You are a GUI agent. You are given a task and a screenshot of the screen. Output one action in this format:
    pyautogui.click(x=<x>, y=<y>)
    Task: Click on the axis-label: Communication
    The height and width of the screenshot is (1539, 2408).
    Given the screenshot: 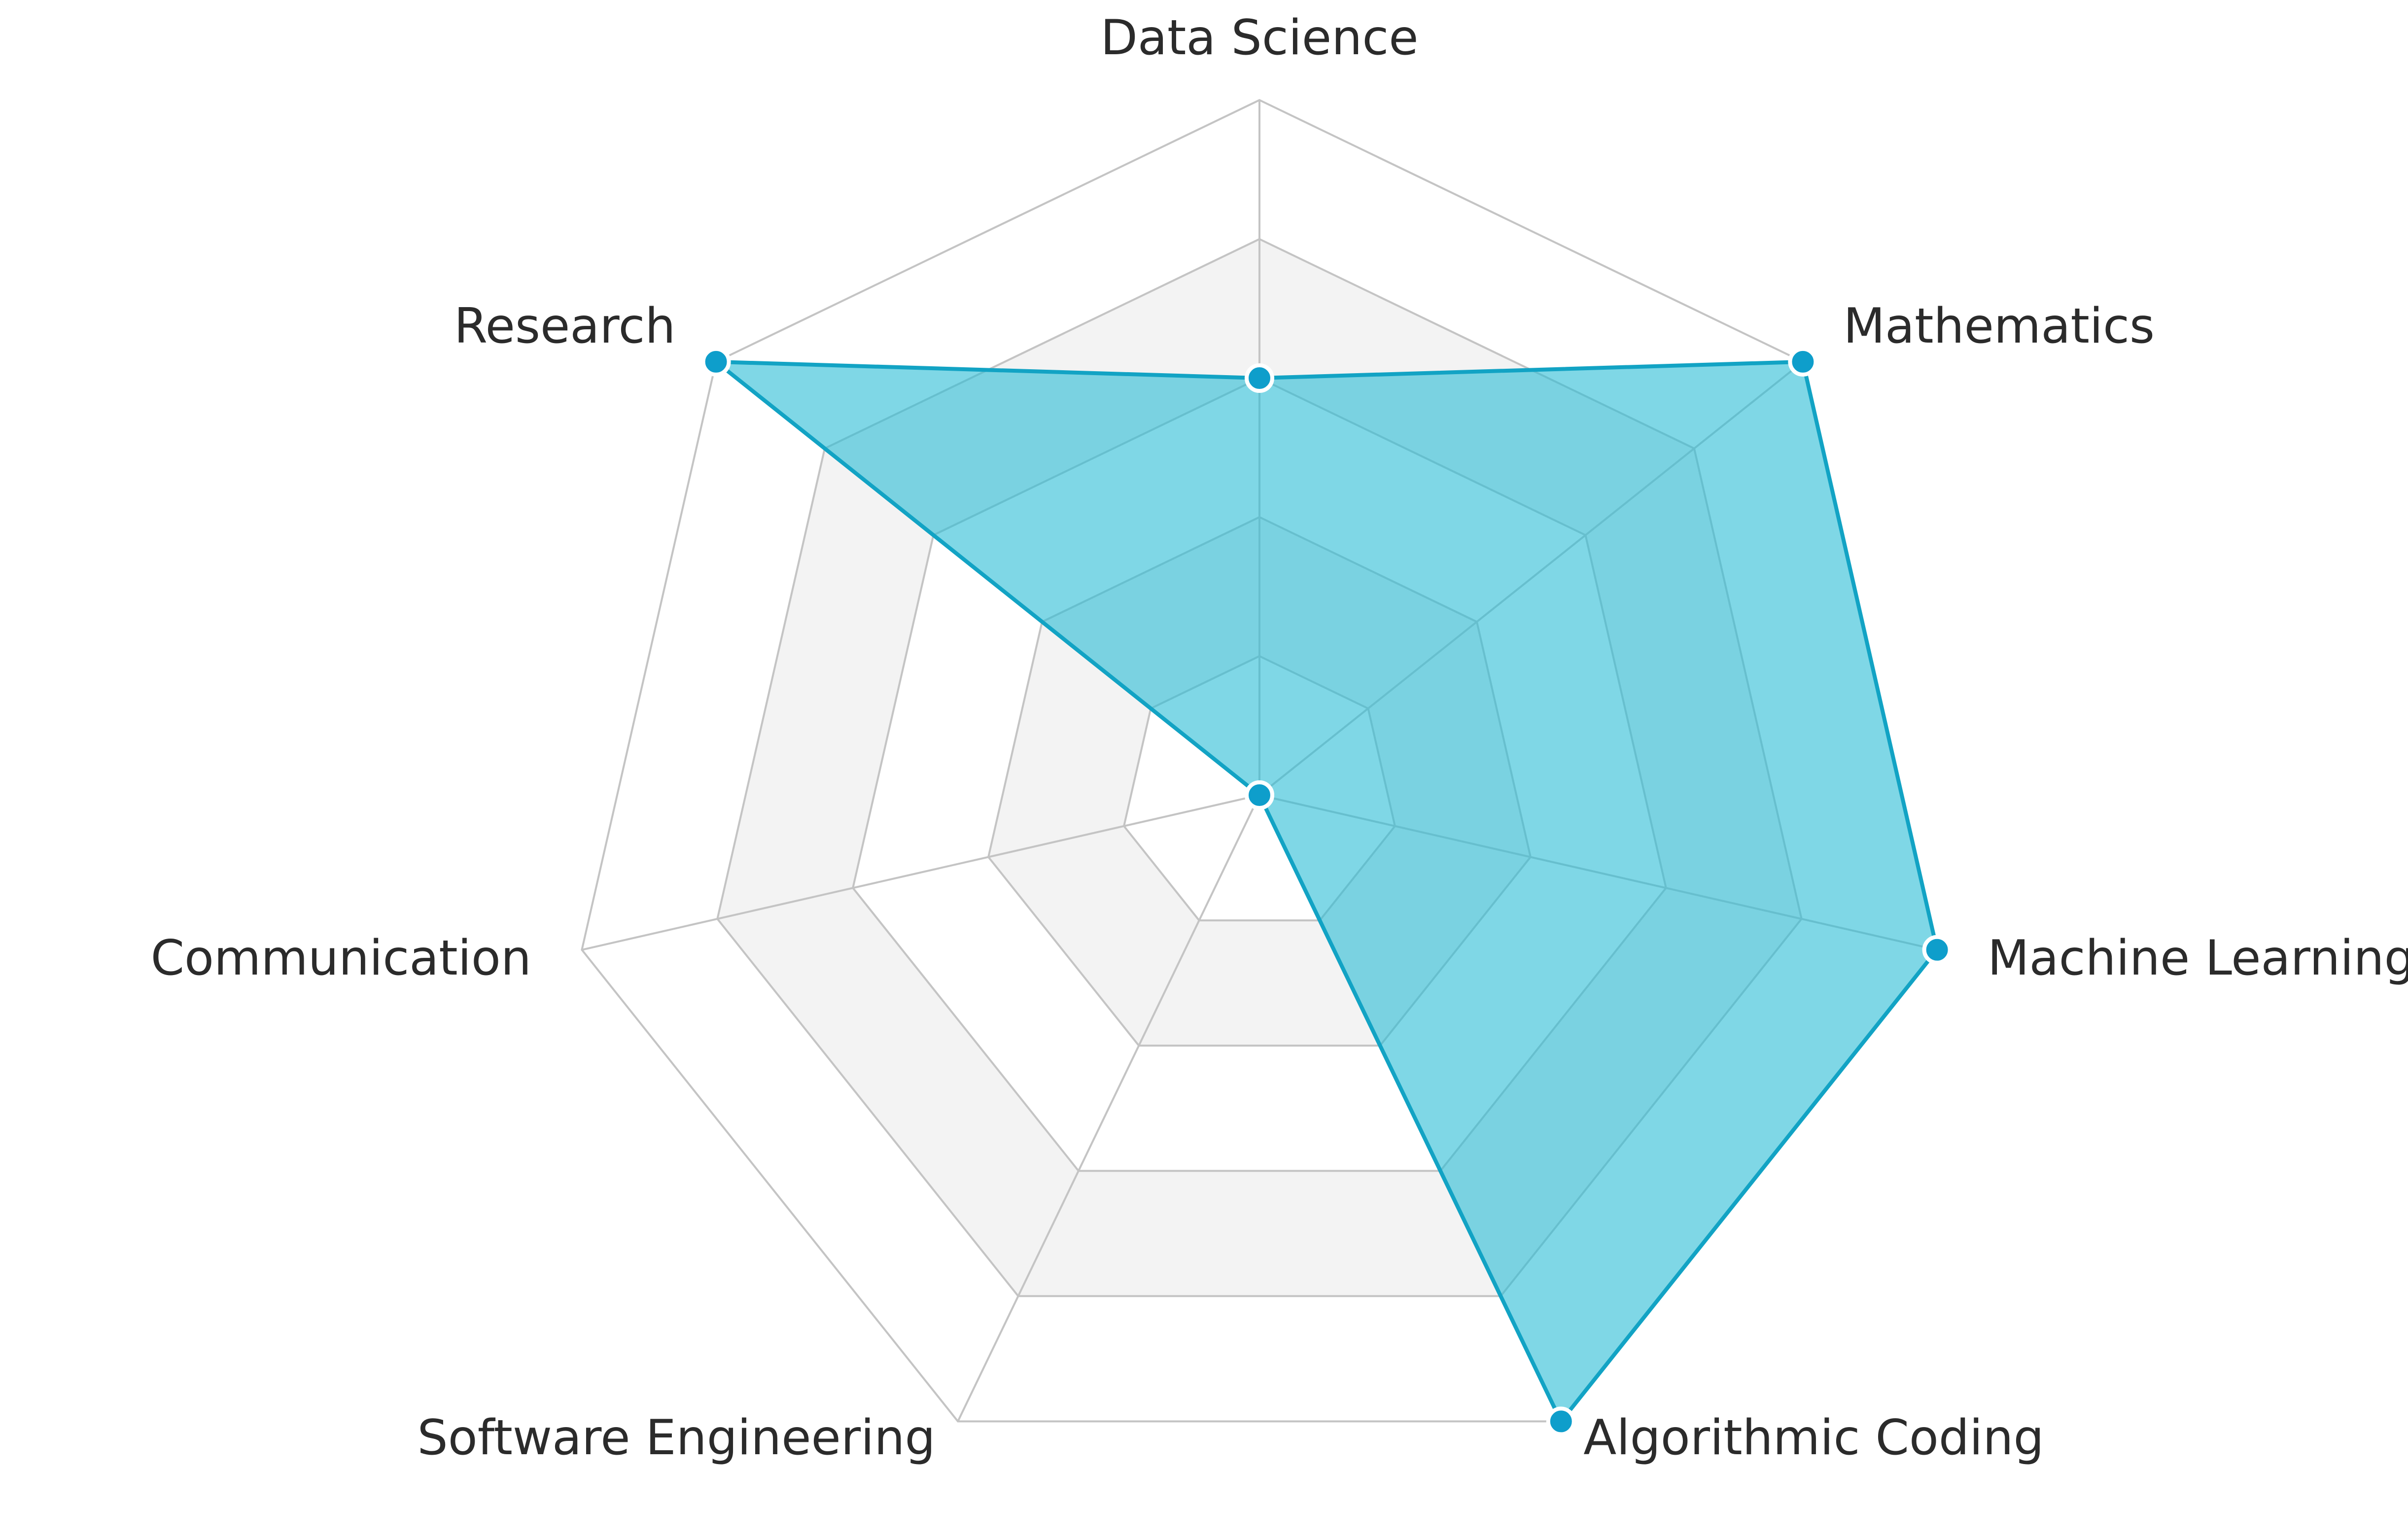 What is the action you would take?
    pyautogui.click(x=341, y=958)
    